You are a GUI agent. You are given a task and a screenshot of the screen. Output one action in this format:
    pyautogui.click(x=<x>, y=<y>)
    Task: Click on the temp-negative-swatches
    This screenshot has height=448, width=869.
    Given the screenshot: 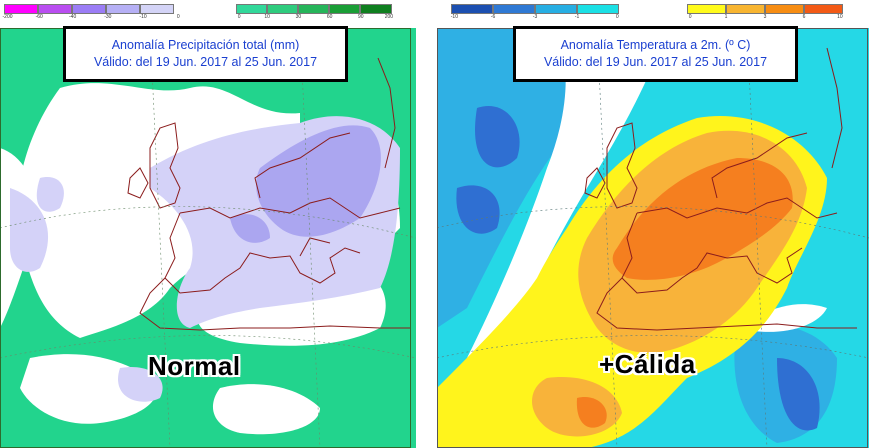 What is the action you would take?
    pyautogui.click(x=535, y=9)
    